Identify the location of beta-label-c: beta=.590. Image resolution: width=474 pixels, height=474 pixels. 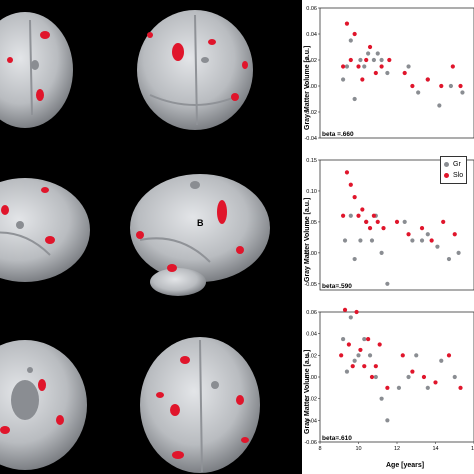
(337, 286).